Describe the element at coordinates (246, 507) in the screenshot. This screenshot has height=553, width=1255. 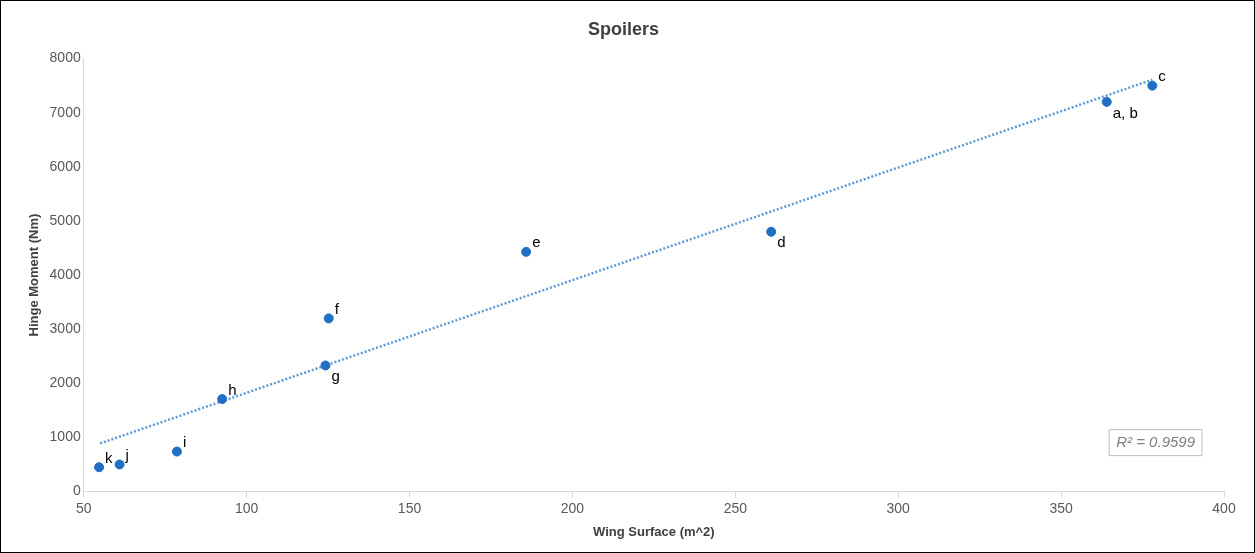
I see `x-tick-label: 100` at that location.